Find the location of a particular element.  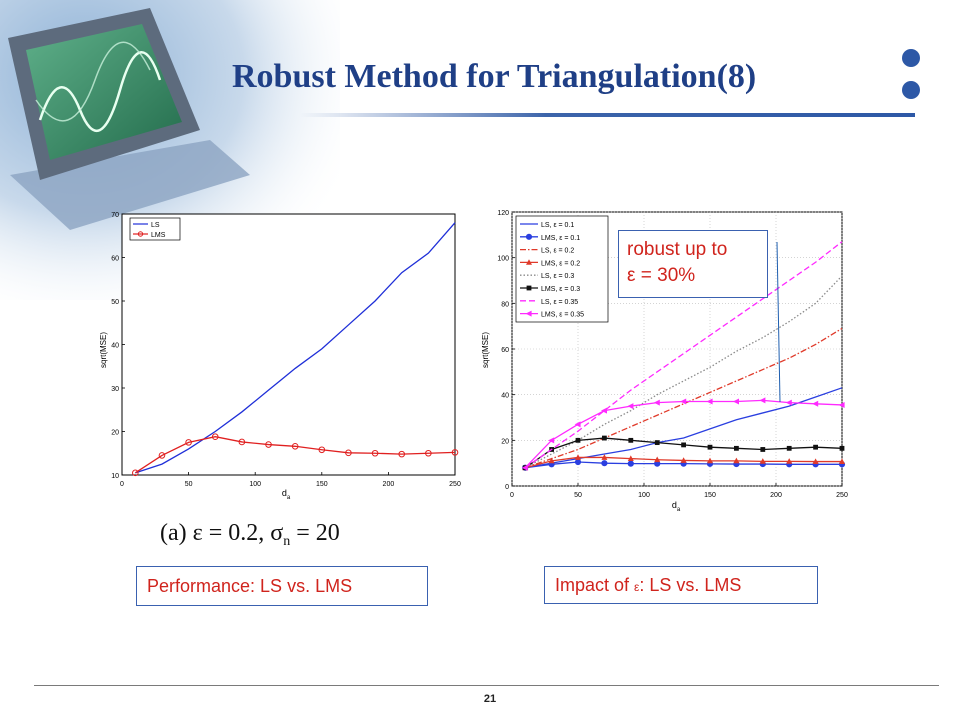

performance-caption-box: Performance: LS vs. LMS is located at coordinates (282, 586).